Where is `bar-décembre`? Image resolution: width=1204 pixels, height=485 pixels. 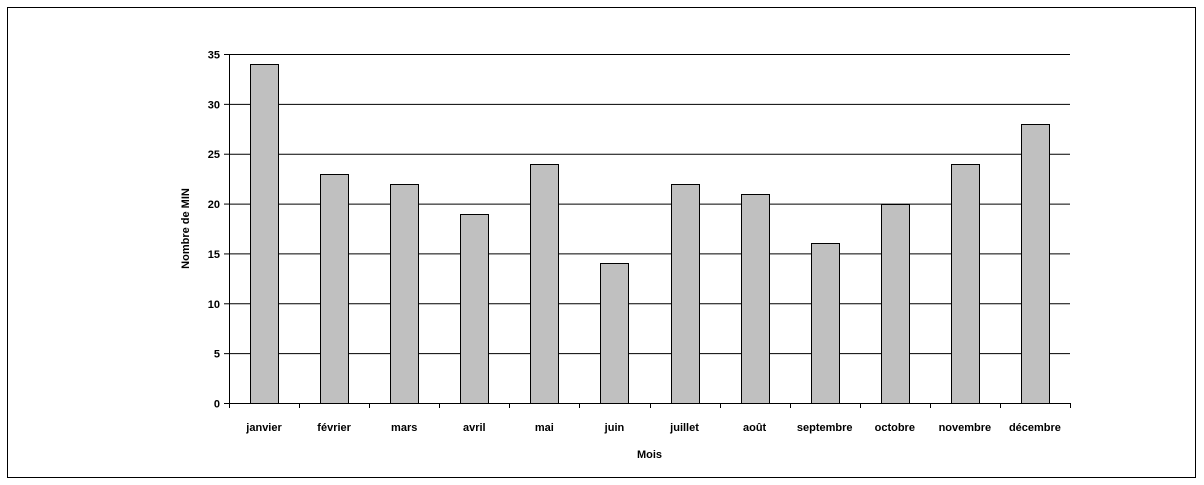
bar-décembre is located at coordinates (1035, 264).